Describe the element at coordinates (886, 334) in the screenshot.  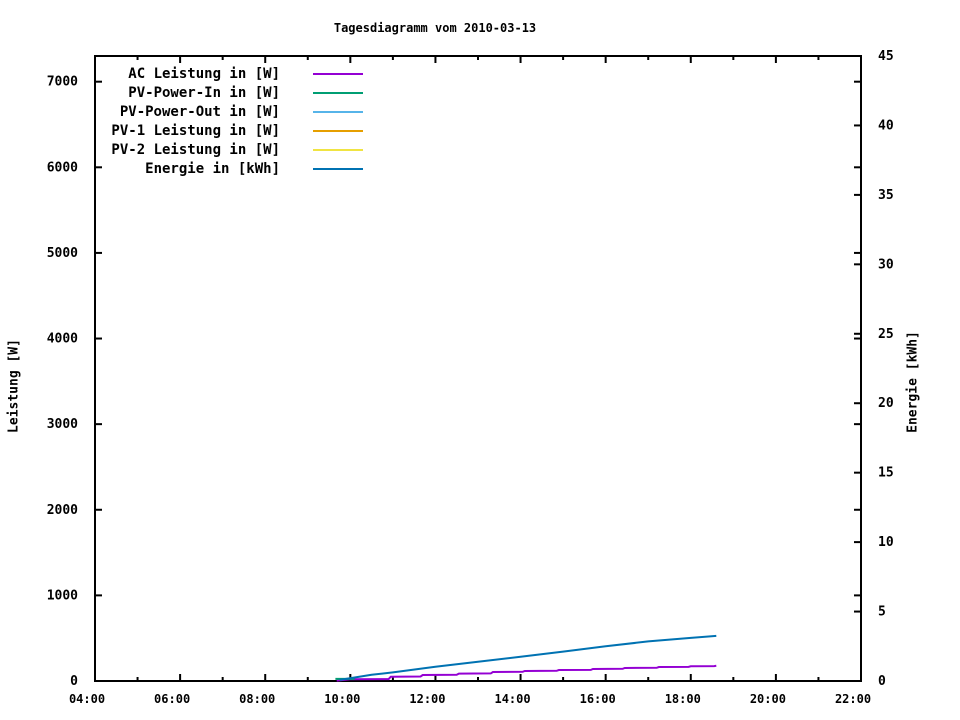
I see `y2-tick-label: 25` at that location.